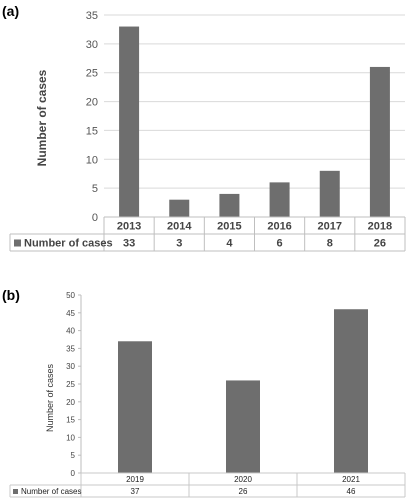  What do you see at coordinates (70, 295) in the screenshot?
I see `y-tick-label: 50` at bounding box center [70, 295].